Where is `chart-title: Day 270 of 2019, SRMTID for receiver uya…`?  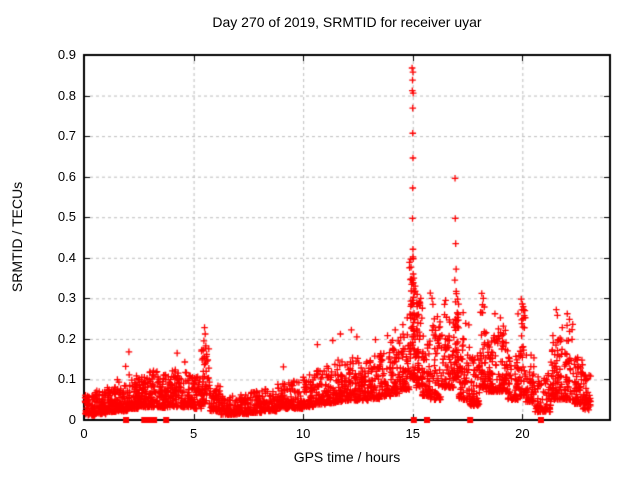
chart-title: Day 270 of 2019, SRMTID for receiver uya… is located at coordinates (347, 22).